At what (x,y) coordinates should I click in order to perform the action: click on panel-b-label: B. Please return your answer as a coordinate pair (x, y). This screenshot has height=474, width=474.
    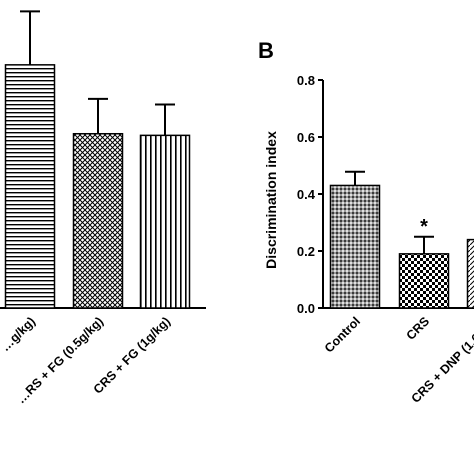
    Looking at the image, I should click on (266, 50).